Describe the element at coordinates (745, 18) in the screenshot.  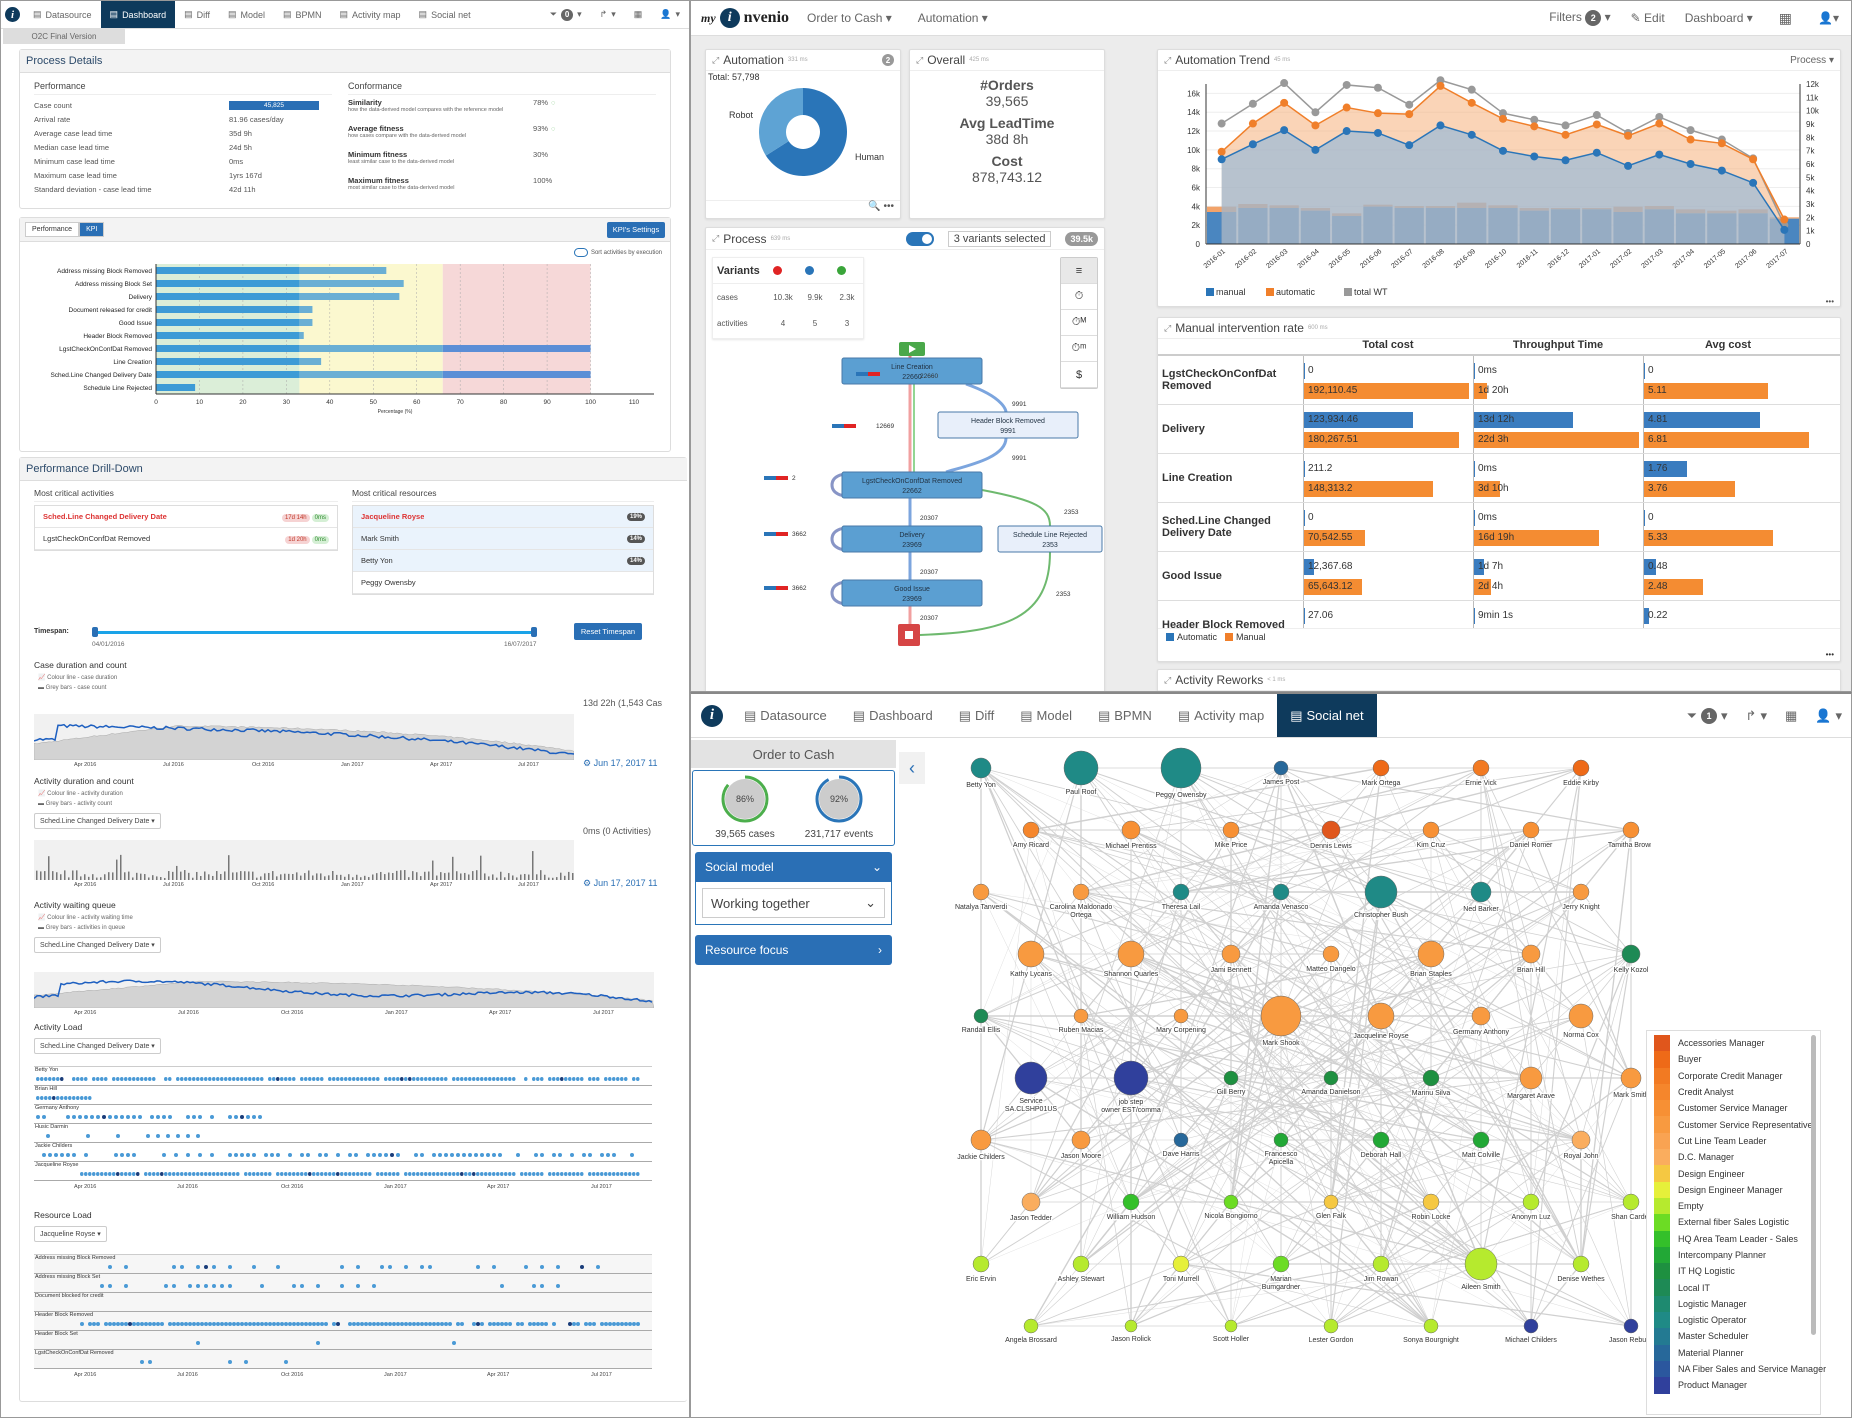
I see `myinvenio-logo: my i nvenio` at that location.